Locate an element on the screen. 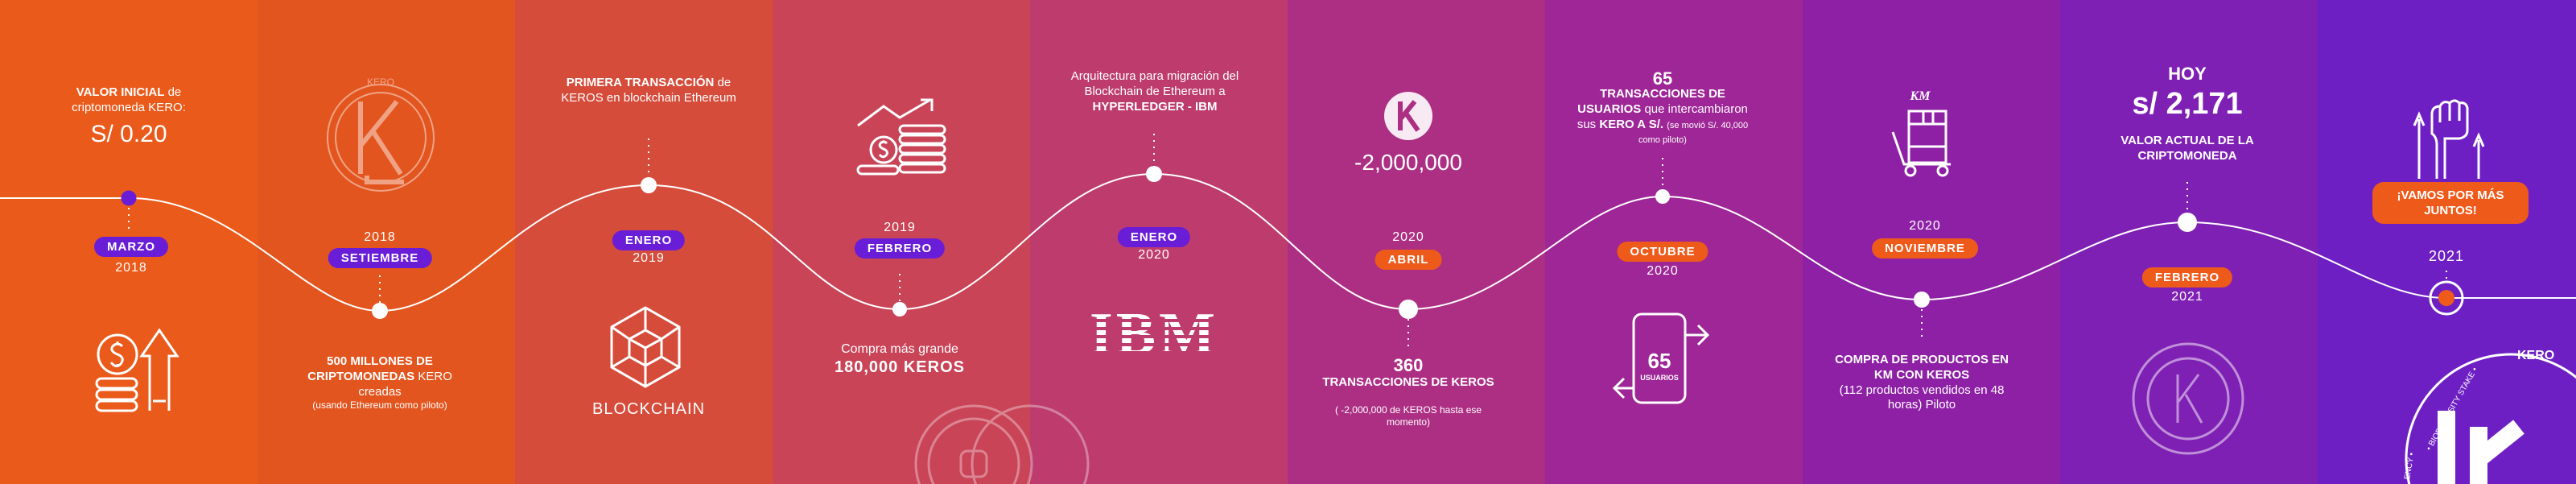  event-1-title-rest: de criptomoneda KERO: is located at coordinates (129, 99).